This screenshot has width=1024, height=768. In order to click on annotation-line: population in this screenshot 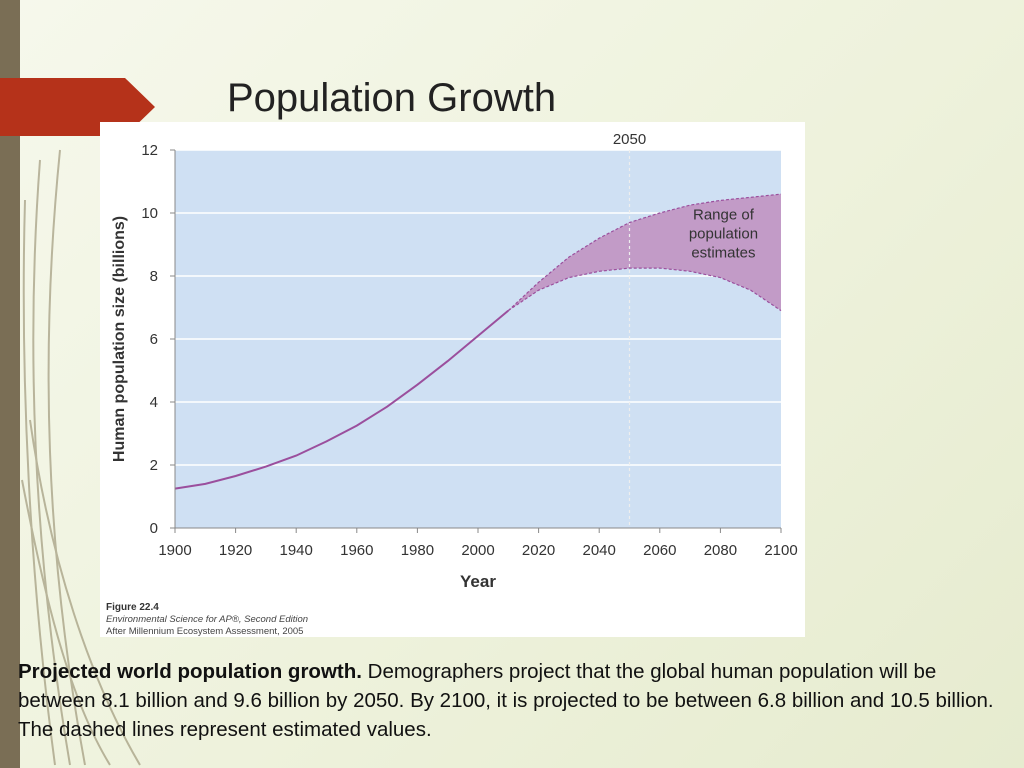, I will do `click(723, 233)`.